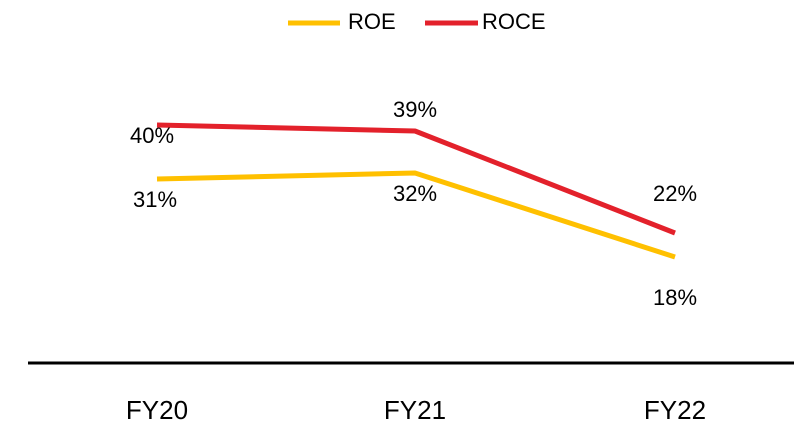 This screenshot has height=425, width=794. What do you see at coordinates (155, 199) in the screenshot?
I see `data-label: 31%` at bounding box center [155, 199].